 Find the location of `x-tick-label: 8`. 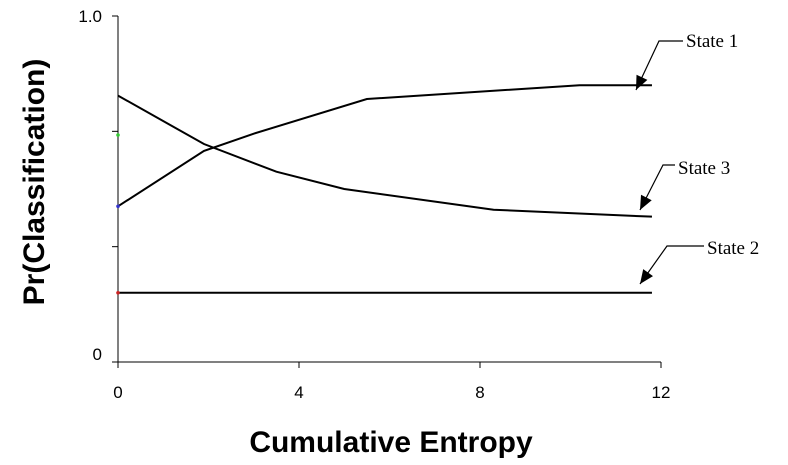

x-tick-label: 8 is located at coordinates (479, 392).